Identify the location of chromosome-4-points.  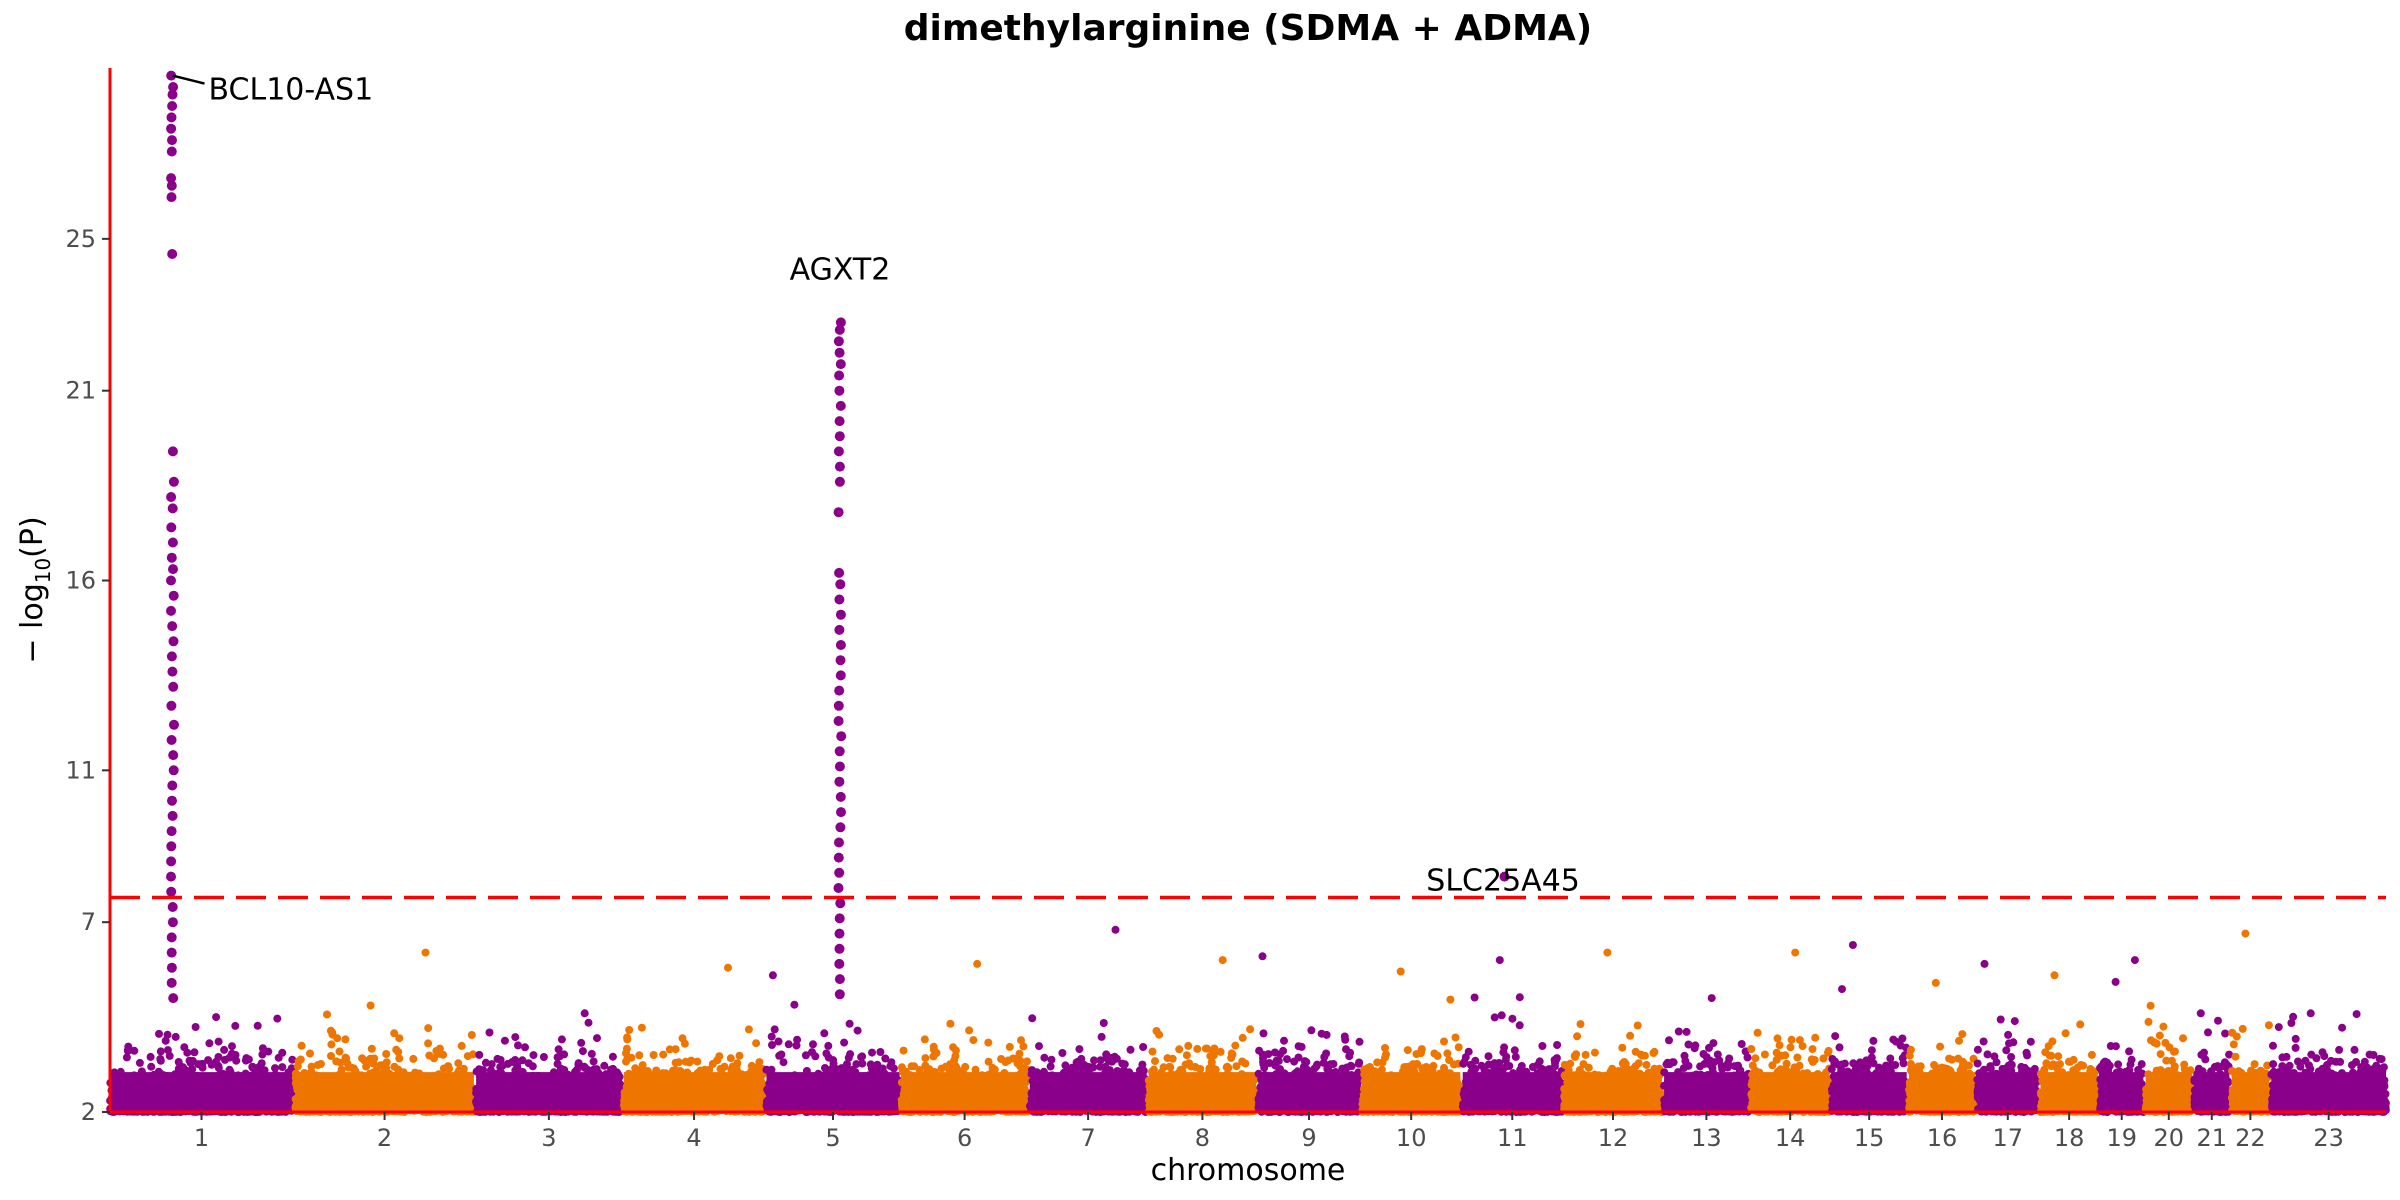
(694, 1039).